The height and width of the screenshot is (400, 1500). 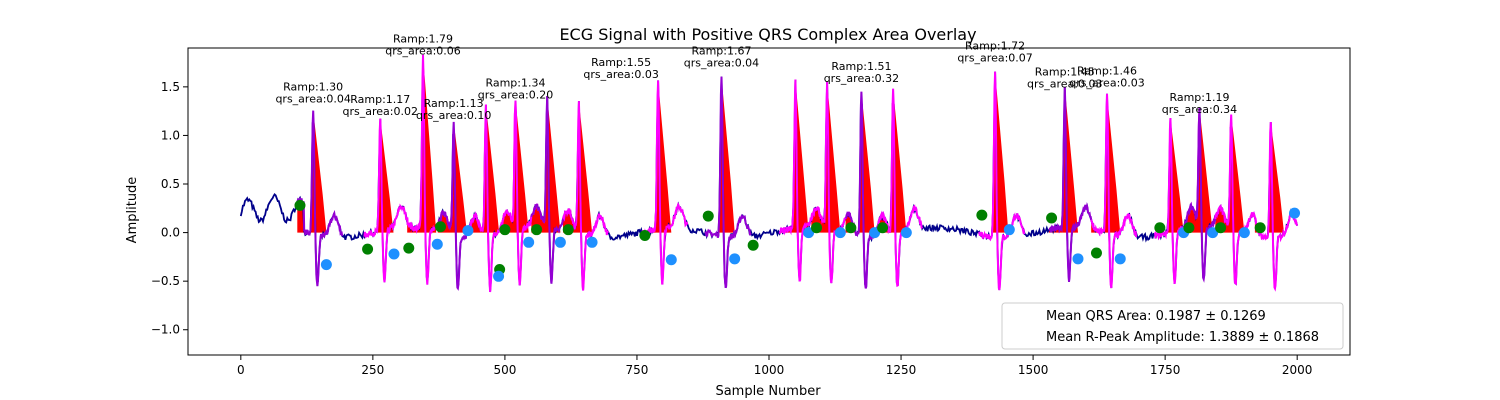 I want to click on legend-box, so click(x=1172, y=326).